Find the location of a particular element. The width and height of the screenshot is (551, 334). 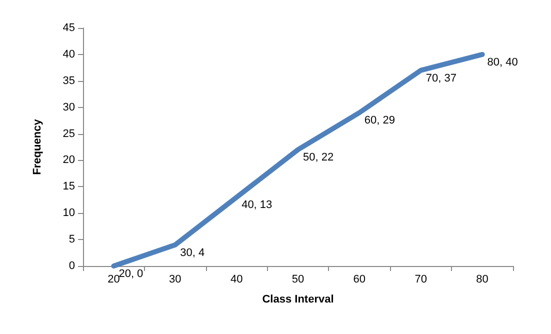

y-tick-label: 35 is located at coordinates (68, 80).